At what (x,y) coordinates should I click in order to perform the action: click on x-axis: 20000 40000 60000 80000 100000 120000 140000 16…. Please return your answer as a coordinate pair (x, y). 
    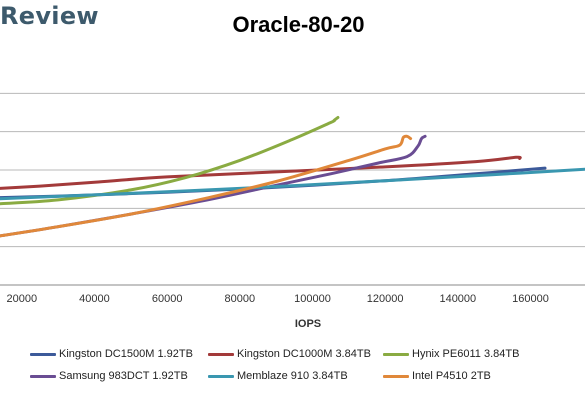
    Looking at the image, I should click on (278, 299).